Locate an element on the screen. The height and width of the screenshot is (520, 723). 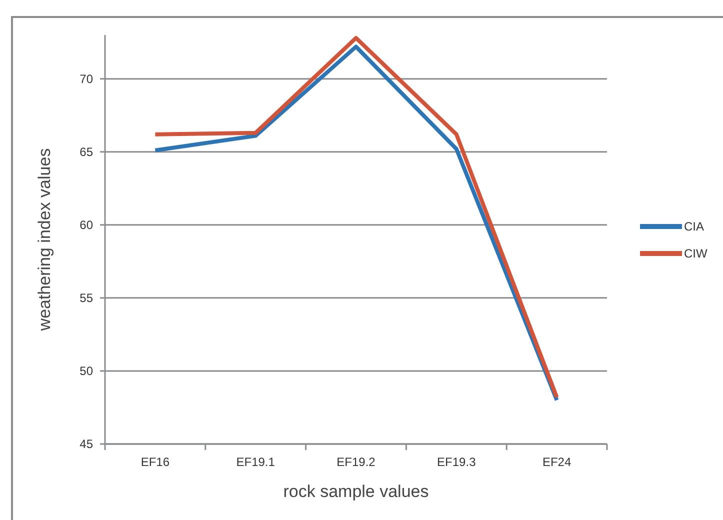
y-tick-label: 65 is located at coordinates (87, 152).